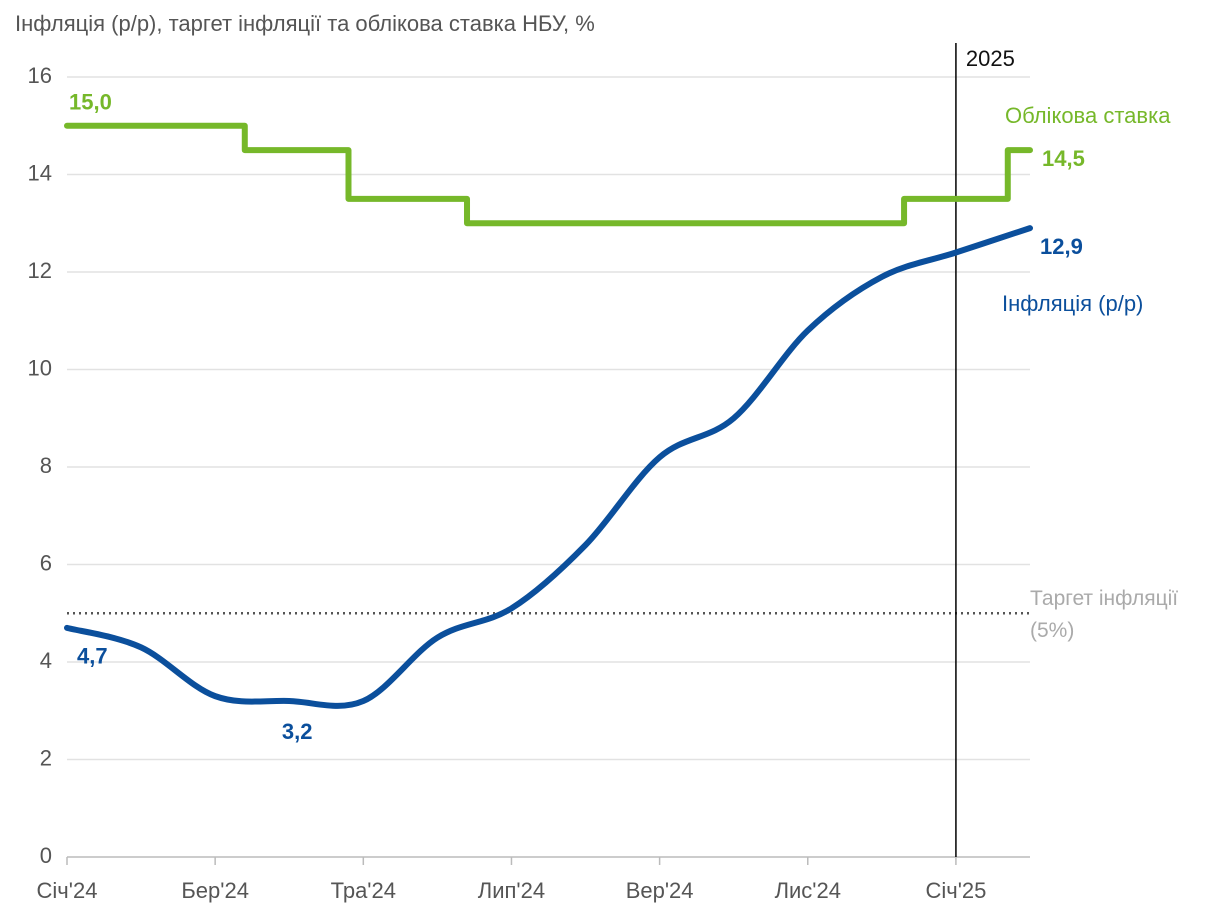  I want to click on series-line, so click(548, 174).